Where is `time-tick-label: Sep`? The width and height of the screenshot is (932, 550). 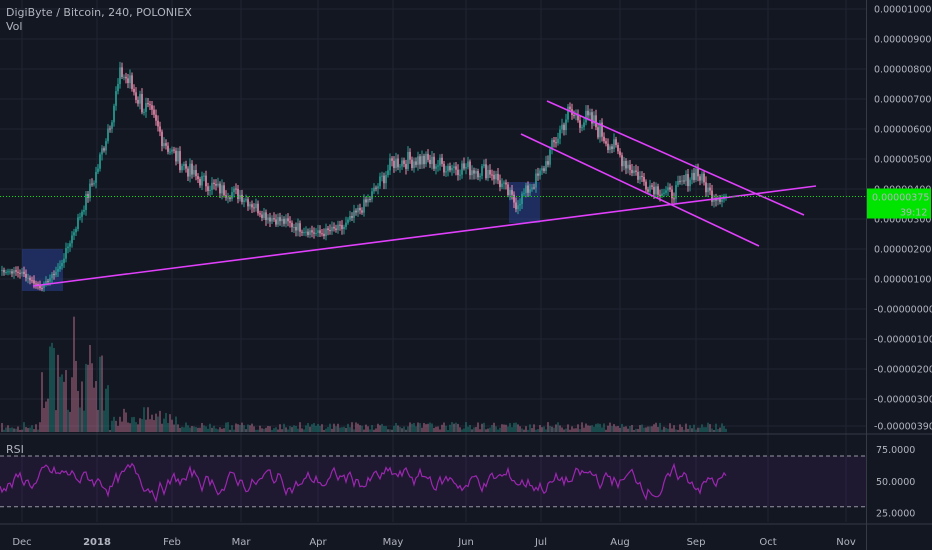
time-tick-label: Sep is located at coordinates (696, 542).